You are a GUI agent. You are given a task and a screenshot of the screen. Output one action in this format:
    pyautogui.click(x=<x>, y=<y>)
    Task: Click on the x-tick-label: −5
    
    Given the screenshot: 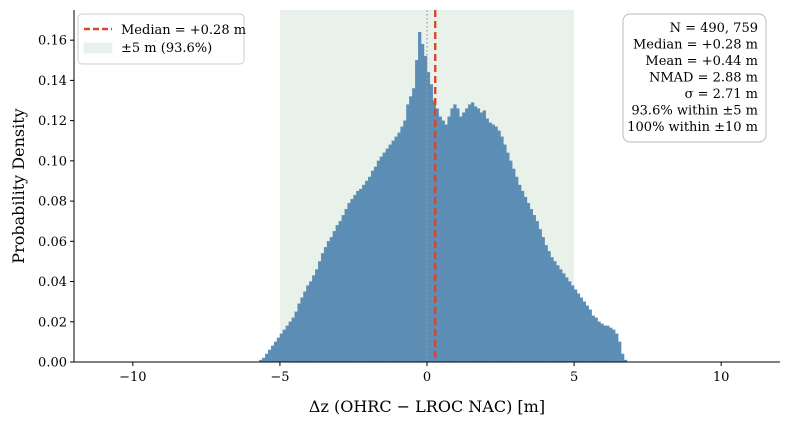 What is the action you would take?
    pyautogui.click(x=279, y=377)
    